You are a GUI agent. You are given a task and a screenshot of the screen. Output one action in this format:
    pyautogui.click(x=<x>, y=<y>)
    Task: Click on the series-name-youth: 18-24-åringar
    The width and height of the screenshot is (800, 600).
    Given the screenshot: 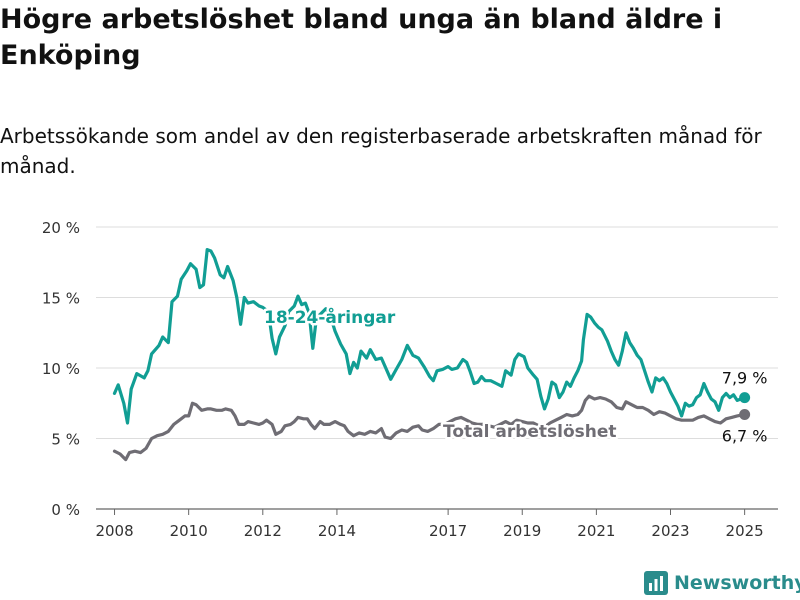 What is the action you would take?
    pyautogui.click(x=330, y=317)
    